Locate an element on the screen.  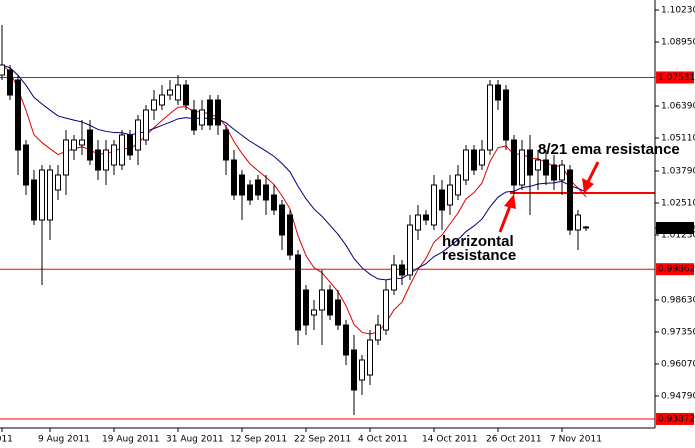
annotation-text: 8/21 ema resistance is located at coordinates (609, 149).